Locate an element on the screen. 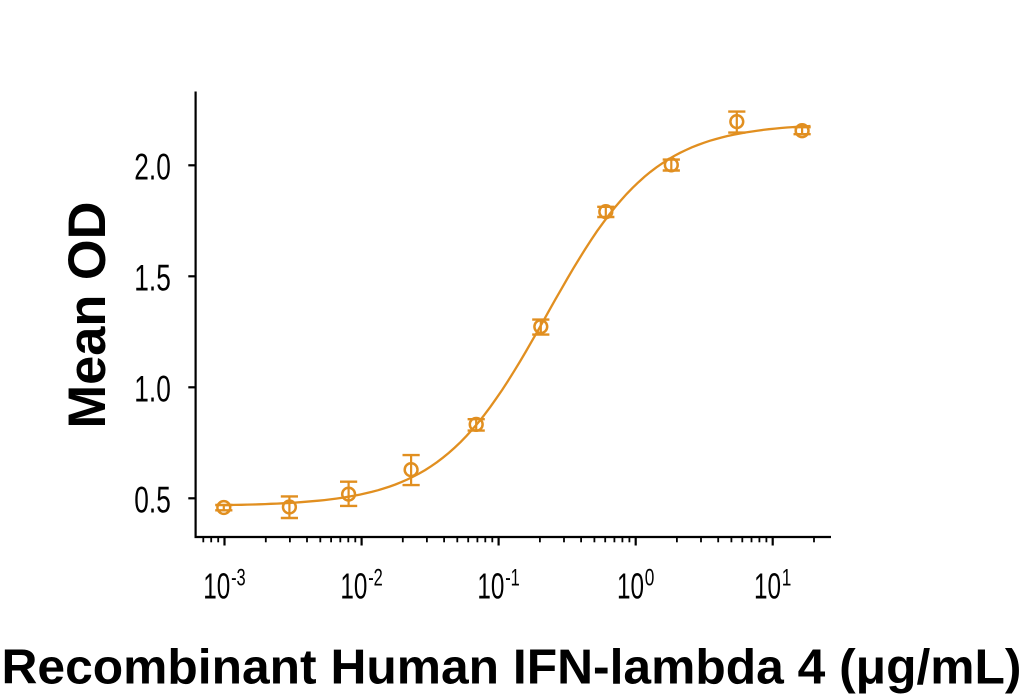  svg-text: 2.0 is located at coordinates (152, 166).